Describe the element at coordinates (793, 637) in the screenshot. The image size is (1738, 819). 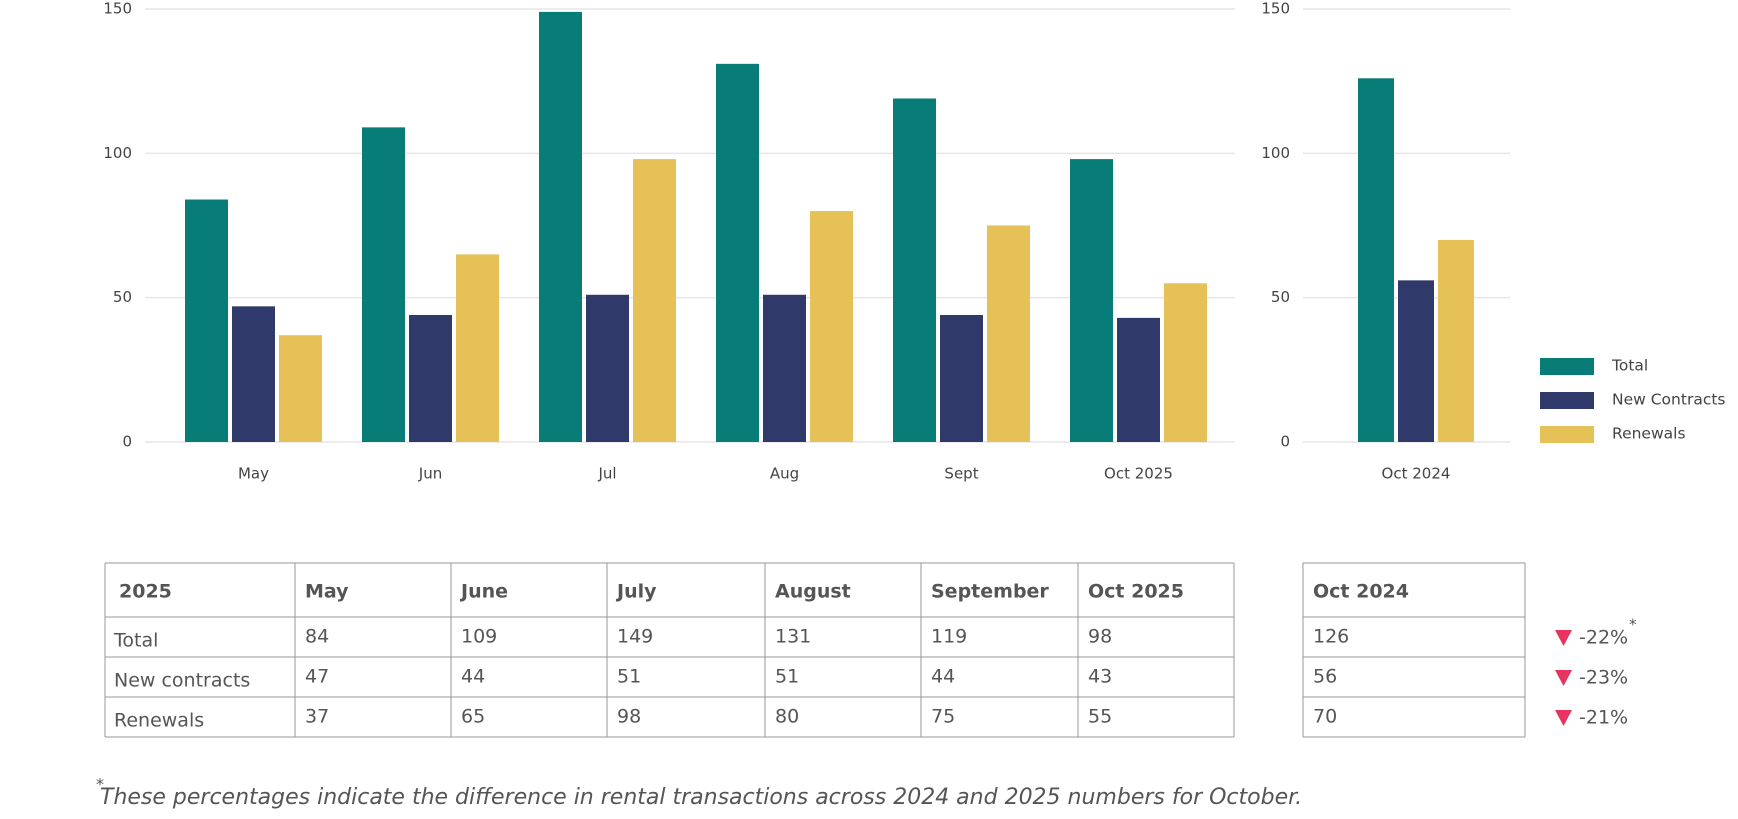
I see `table-cell: 131` at that location.